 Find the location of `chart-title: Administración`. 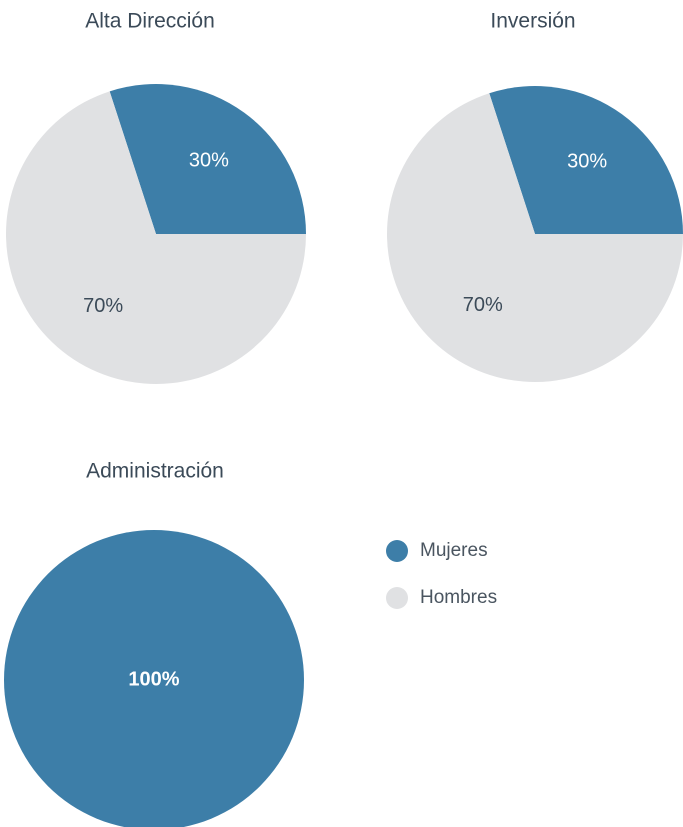

chart-title: Administración is located at coordinates (155, 471).